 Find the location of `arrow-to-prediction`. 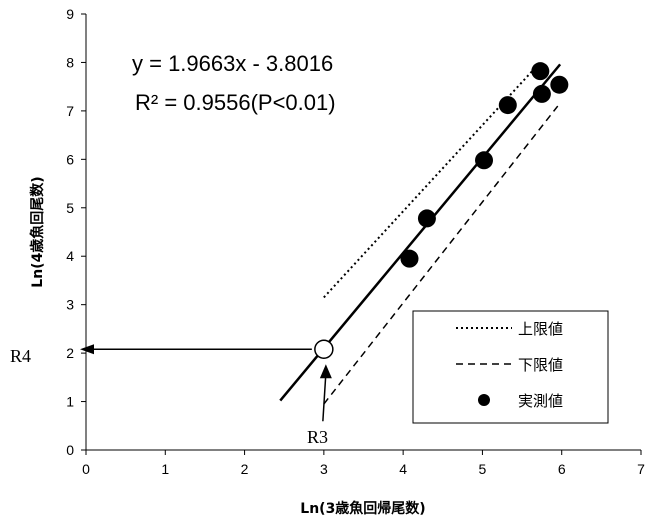

arrow-to-prediction is located at coordinates (324, 397).